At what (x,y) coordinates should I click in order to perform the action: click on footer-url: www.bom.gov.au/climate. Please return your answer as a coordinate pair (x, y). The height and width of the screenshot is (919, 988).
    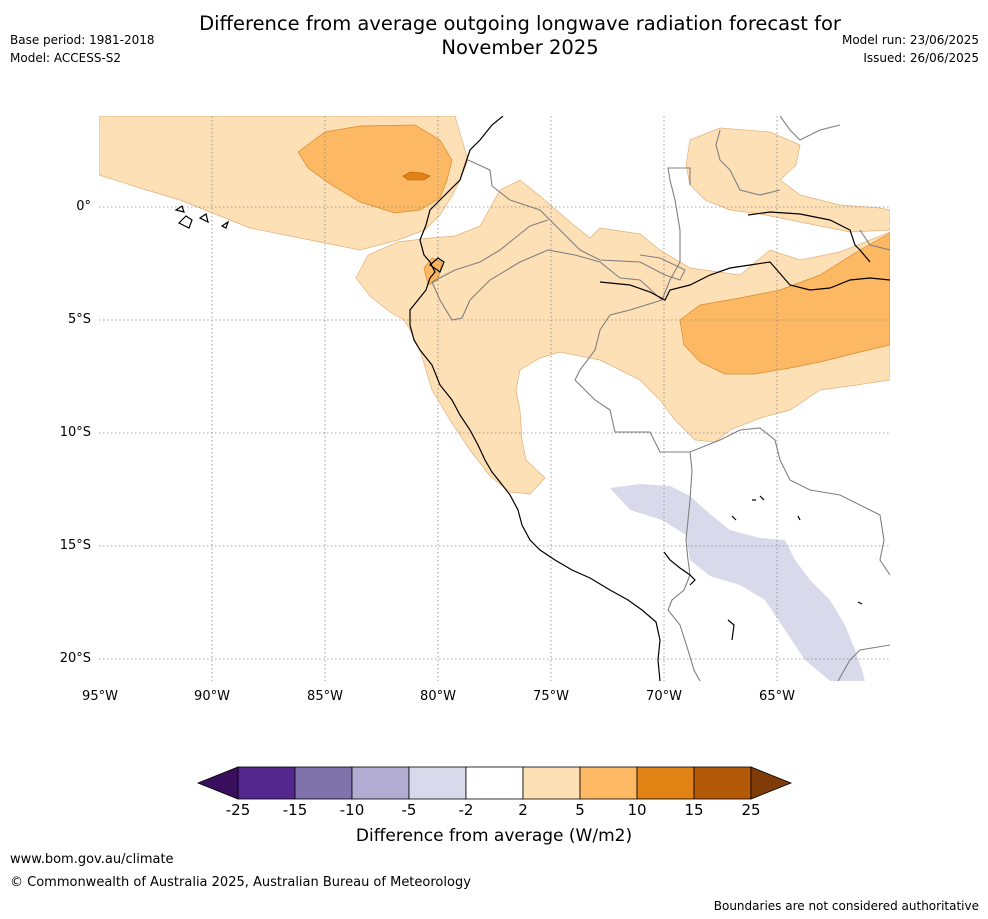
    Looking at the image, I should click on (92, 859).